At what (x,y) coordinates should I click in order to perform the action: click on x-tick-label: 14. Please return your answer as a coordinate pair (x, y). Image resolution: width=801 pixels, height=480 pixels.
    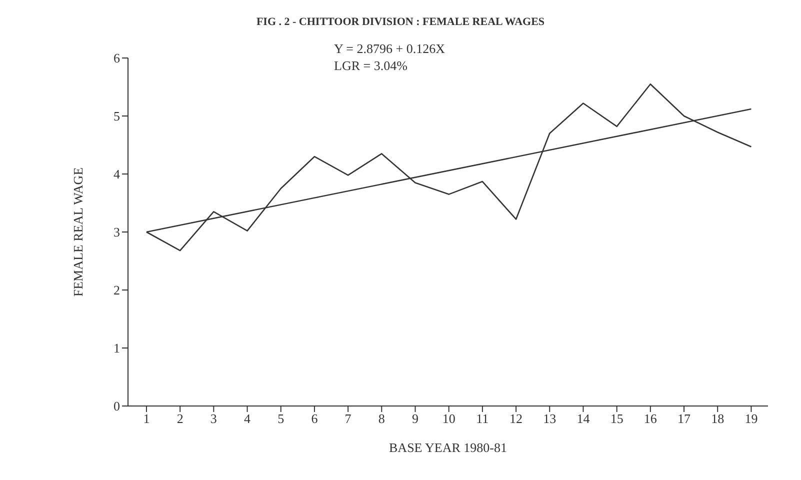
    Looking at the image, I should click on (583, 418).